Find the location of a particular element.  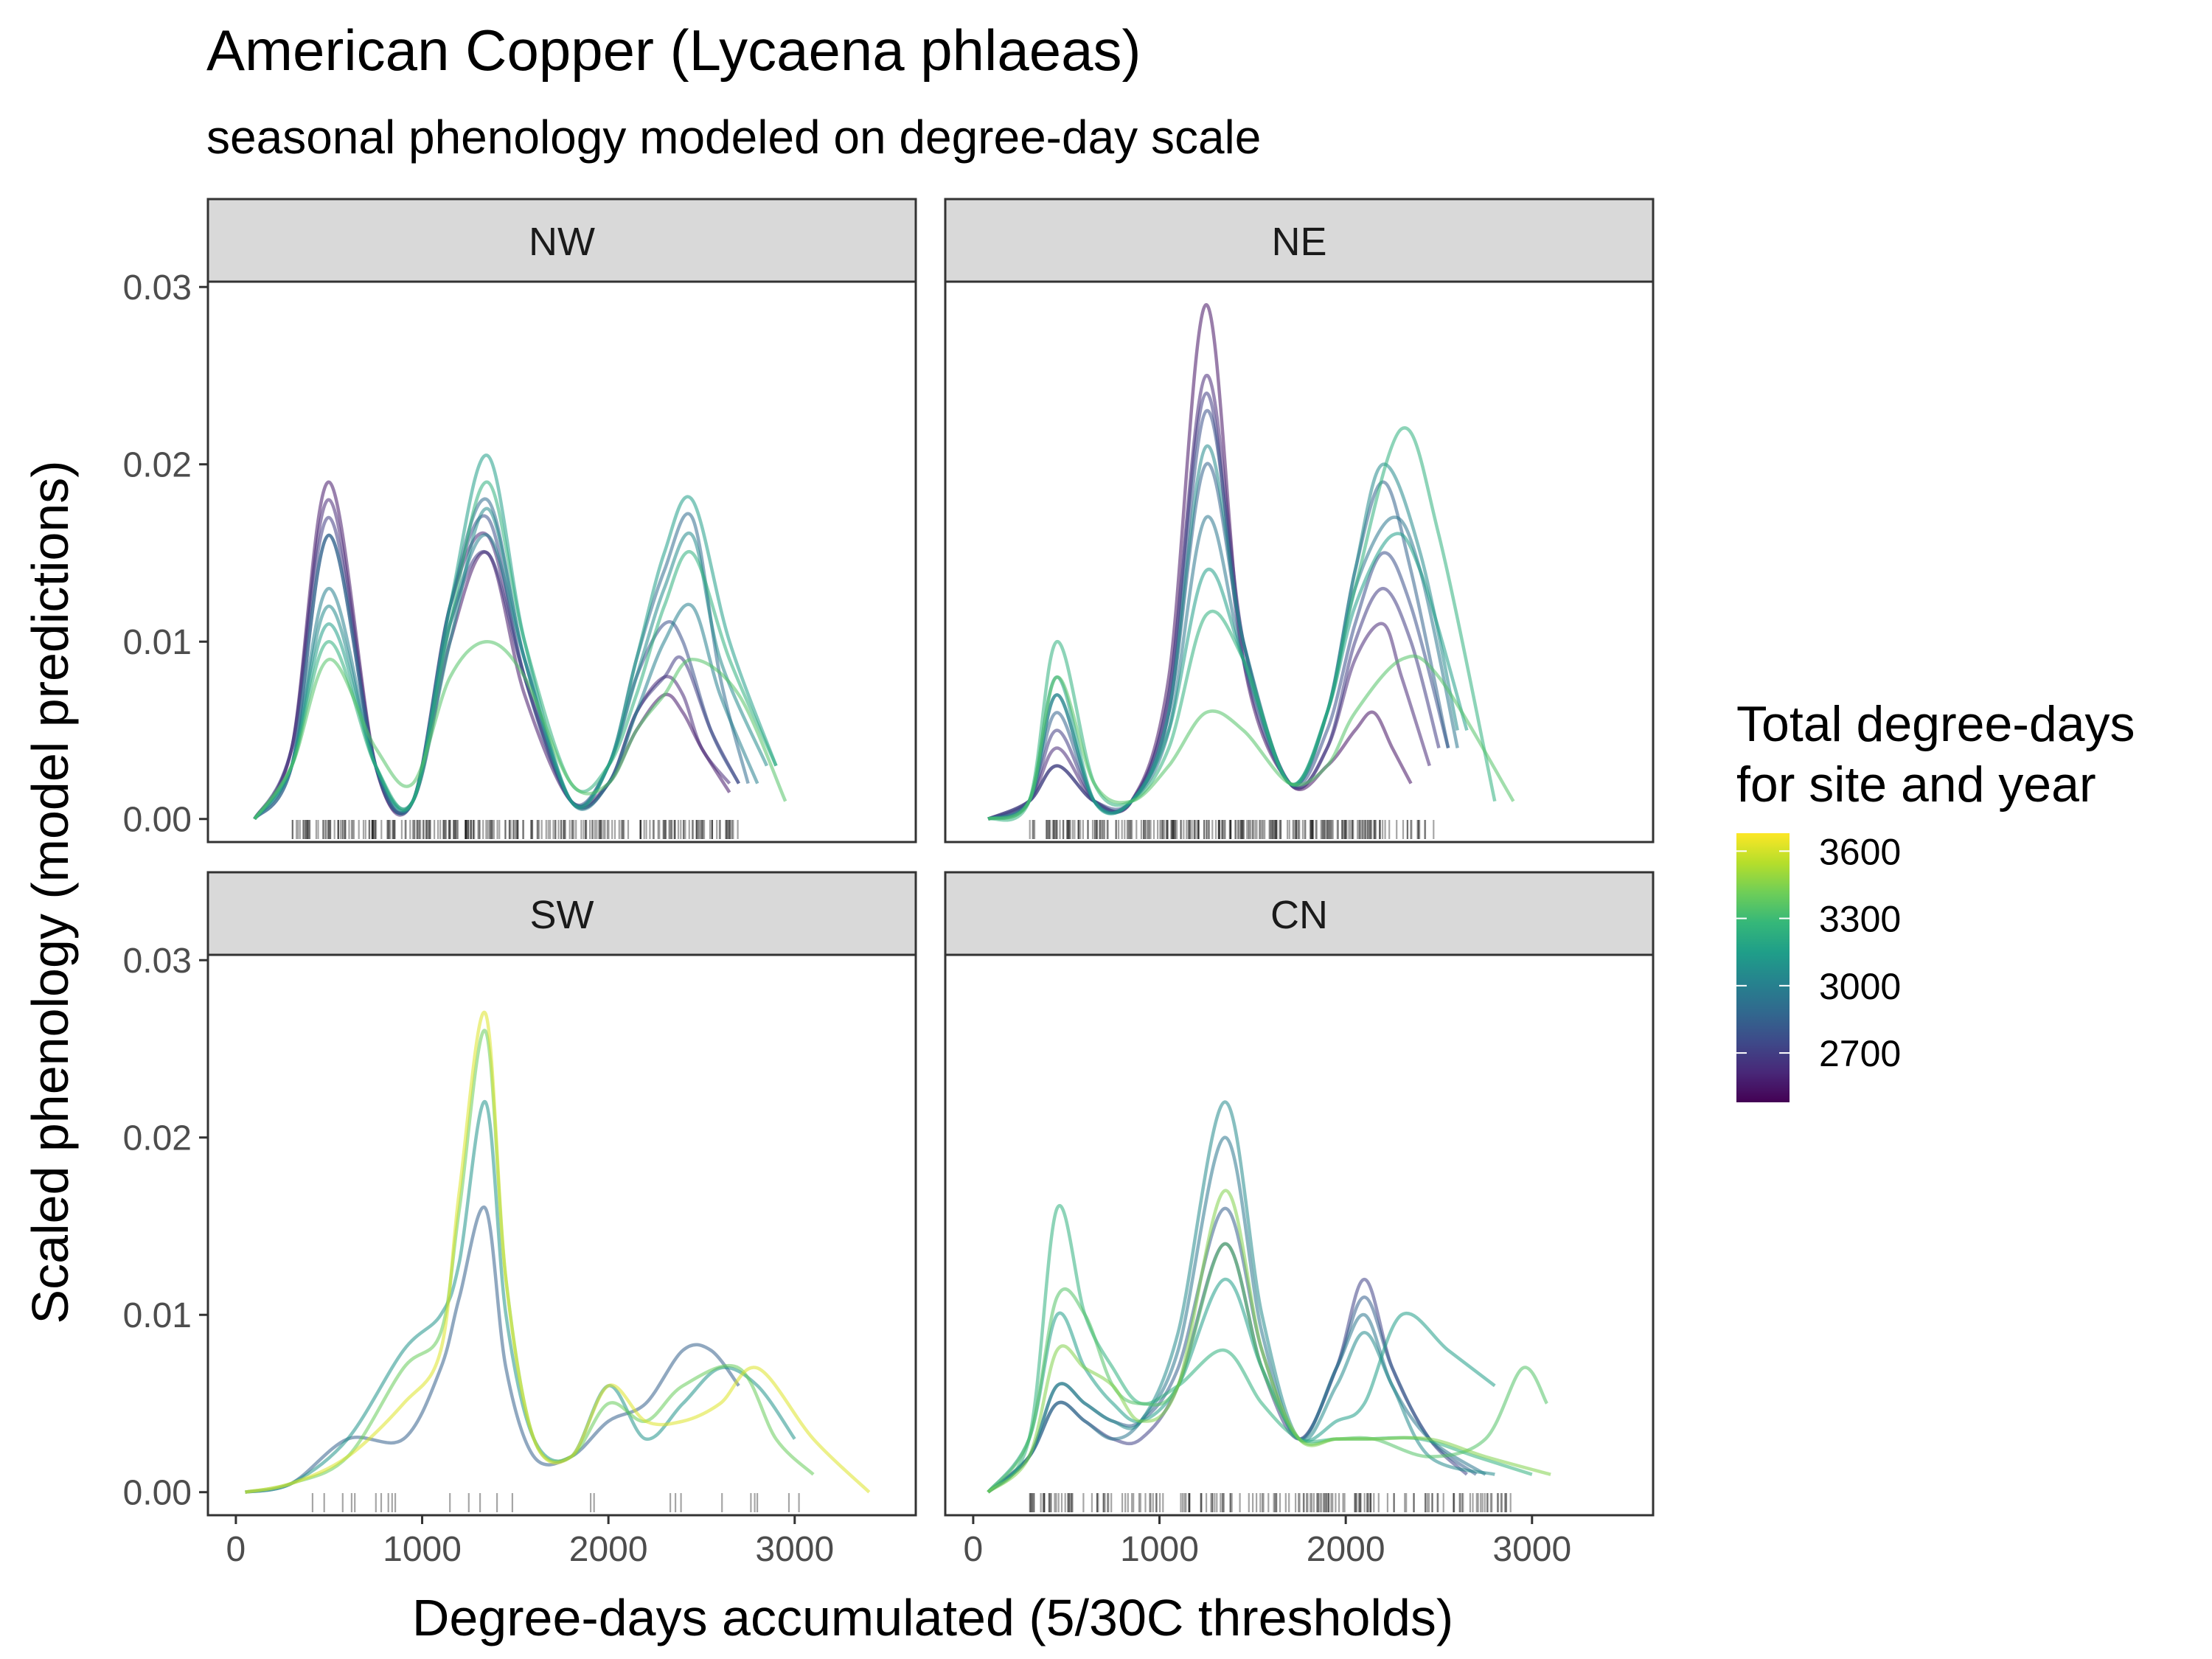

facet-label: NE is located at coordinates (1298, 242).